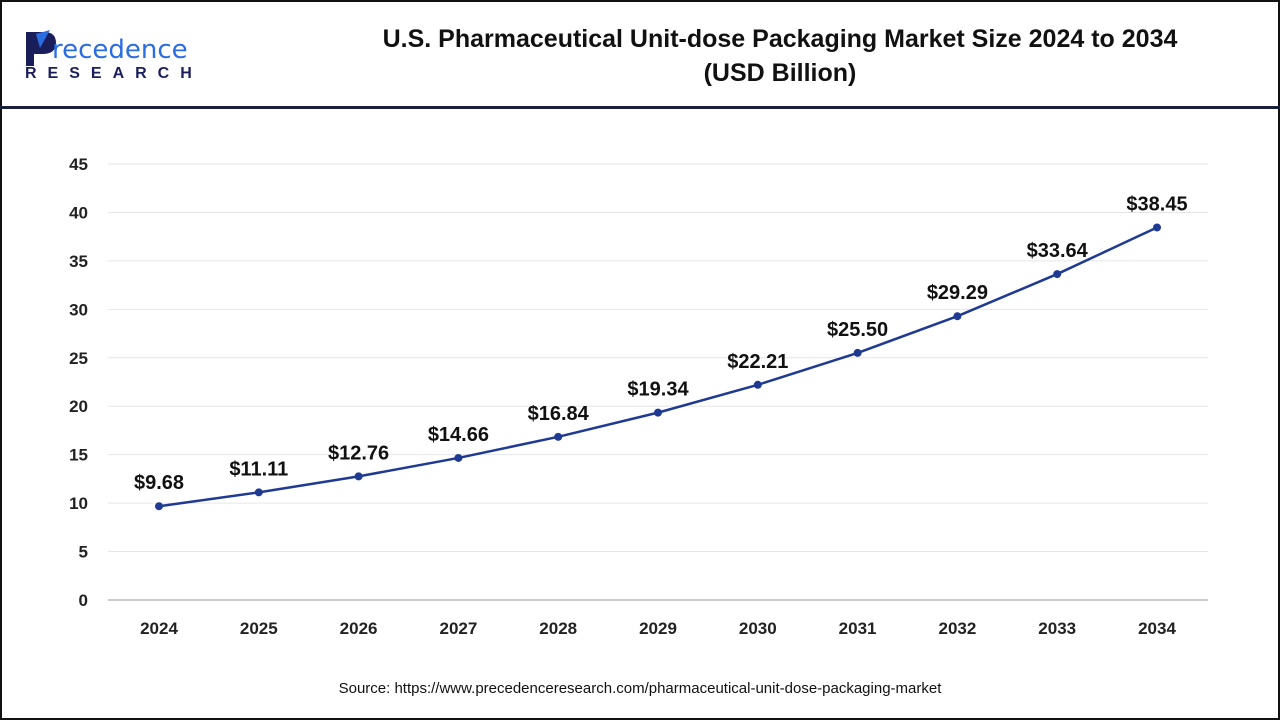 This screenshot has height=720, width=1280. Describe the element at coordinates (658, 628) in the screenshot. I see `x-tick-label: 2029` at that location.